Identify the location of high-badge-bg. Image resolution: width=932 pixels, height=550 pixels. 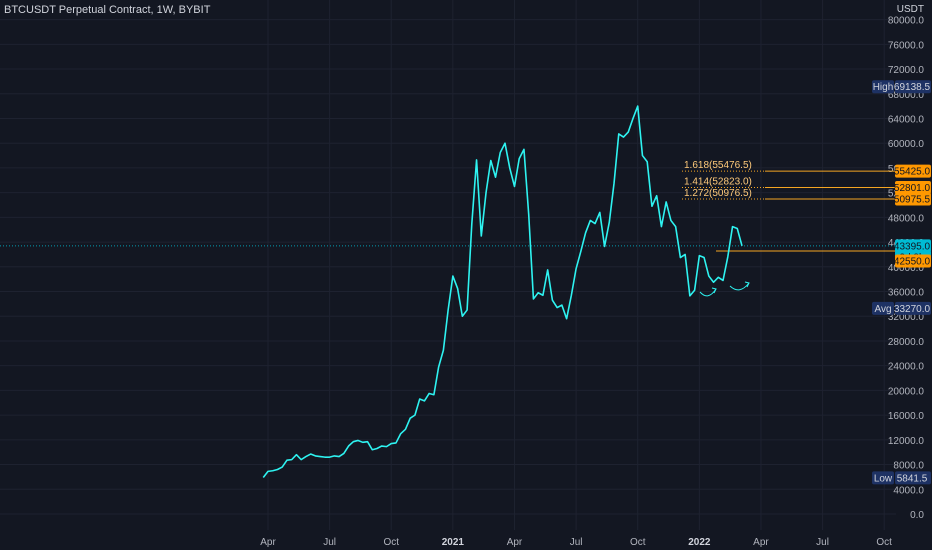
(913, 87).